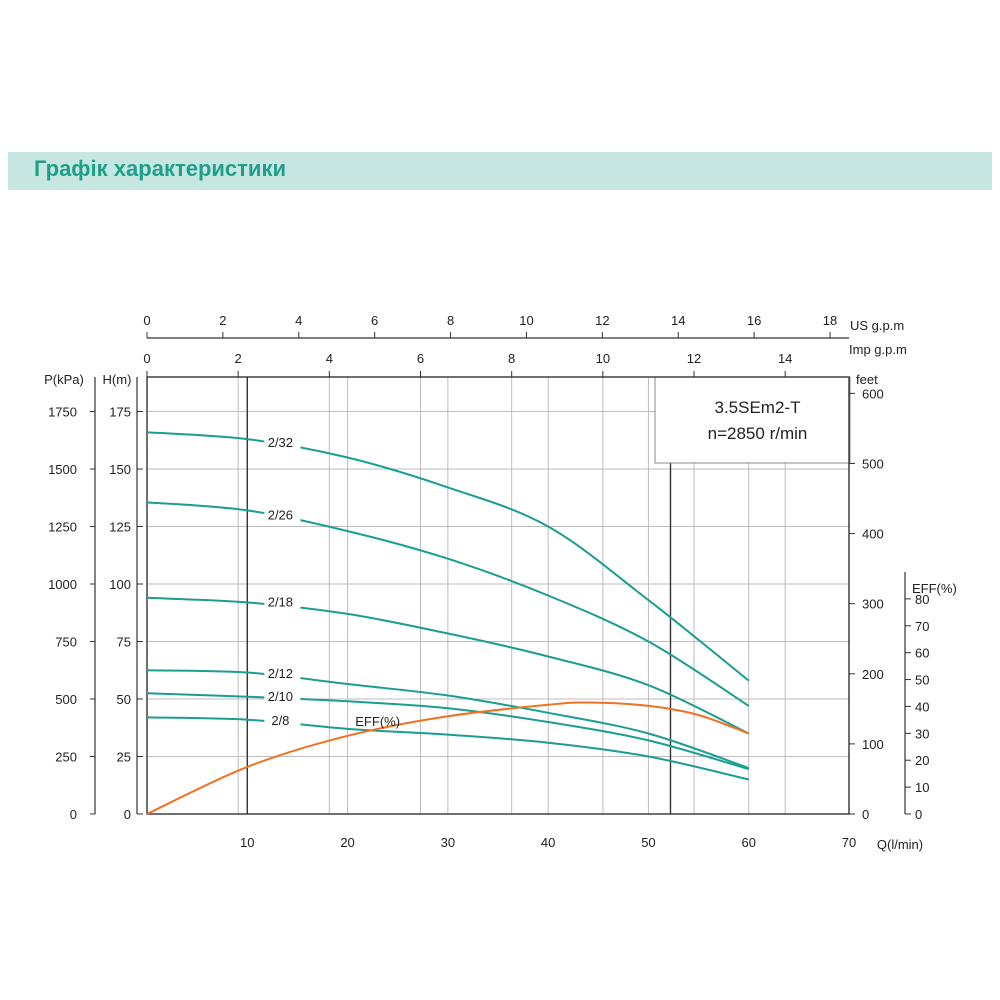 The image size is (1000, 1000). What do you see at coordinates (124, 642) in the screenshot?
I see `head-tick-label: 75` at bounding box center [124, 642].